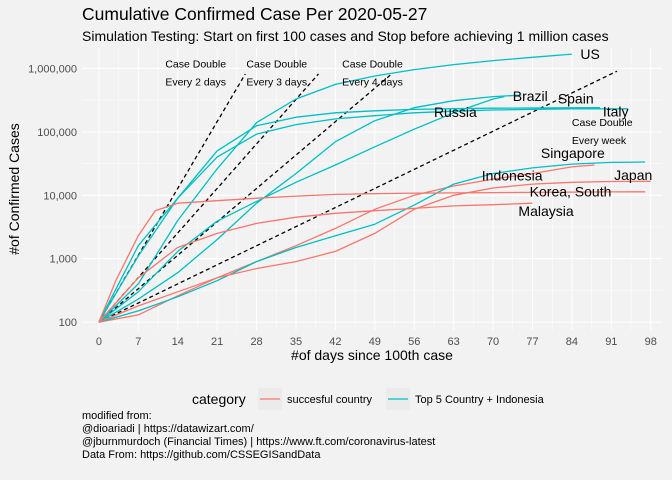 Image resolution: width=672 pixels, height=480 pixels. I want to click on y-tick-label: 1,000,000, so click(52, 69).